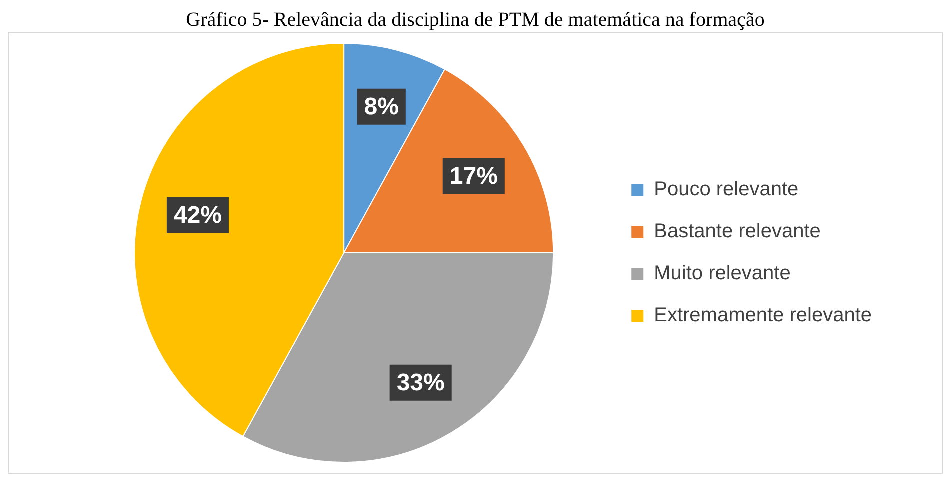  Describe the element at coordinates (420, 382) in the screenshot. I see `data-label: 33%` at that location.